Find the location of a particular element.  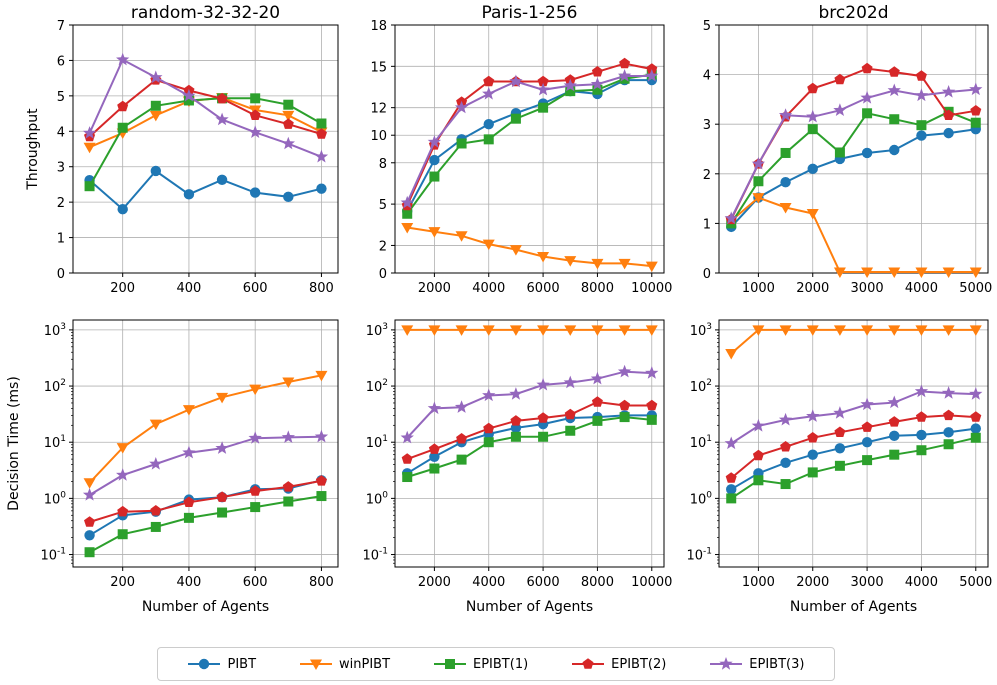

legend-label: PIBT is located at coordinates (242, 664).